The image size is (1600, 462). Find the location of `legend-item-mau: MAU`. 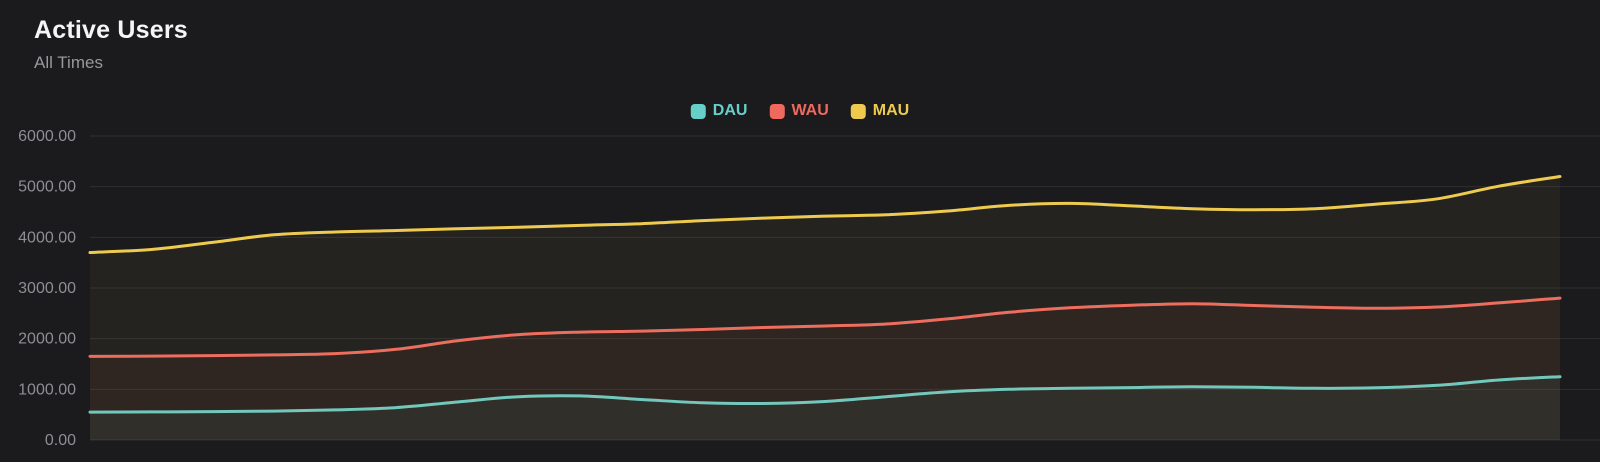

legend-item-mau: MAU is located at coordinates (880, 111).